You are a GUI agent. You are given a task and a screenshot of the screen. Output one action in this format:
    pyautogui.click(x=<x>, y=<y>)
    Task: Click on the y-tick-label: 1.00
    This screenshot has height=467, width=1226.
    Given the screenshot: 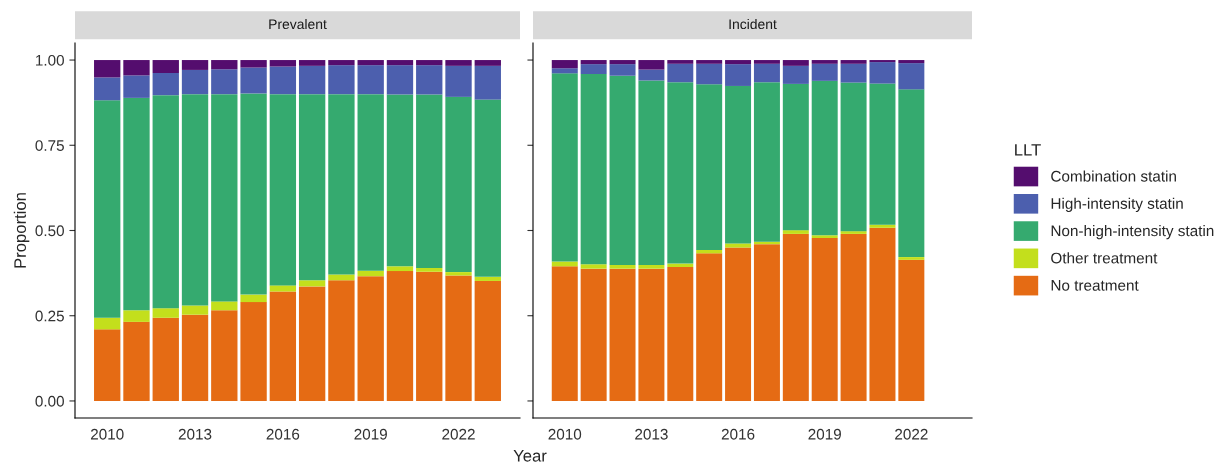 What is the action you would take?
    pyautogui.click(x=50, y=60)
    